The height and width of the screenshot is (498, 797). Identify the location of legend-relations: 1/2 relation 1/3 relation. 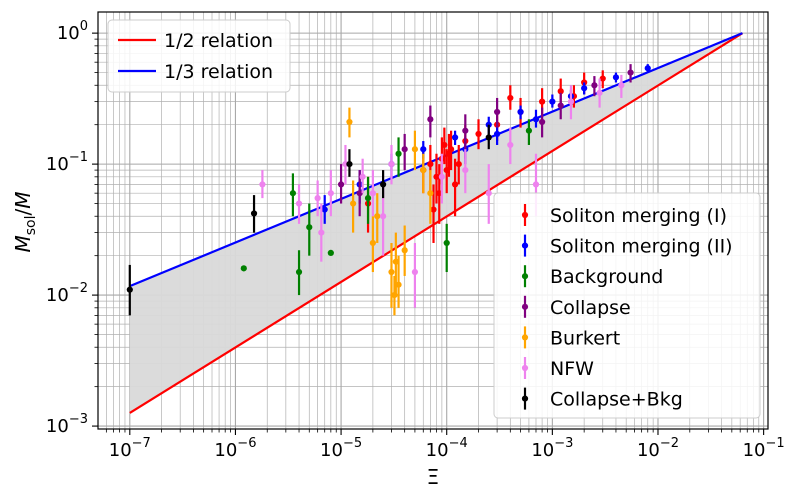
(199, 56).